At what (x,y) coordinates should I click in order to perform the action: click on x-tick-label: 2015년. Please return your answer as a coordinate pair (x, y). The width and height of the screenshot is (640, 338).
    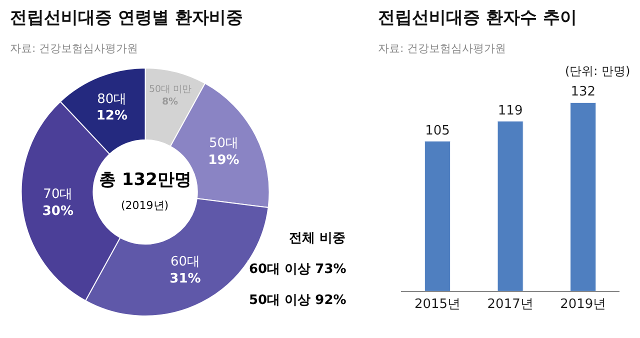
    Looking at the image, I should click on (437, 304).